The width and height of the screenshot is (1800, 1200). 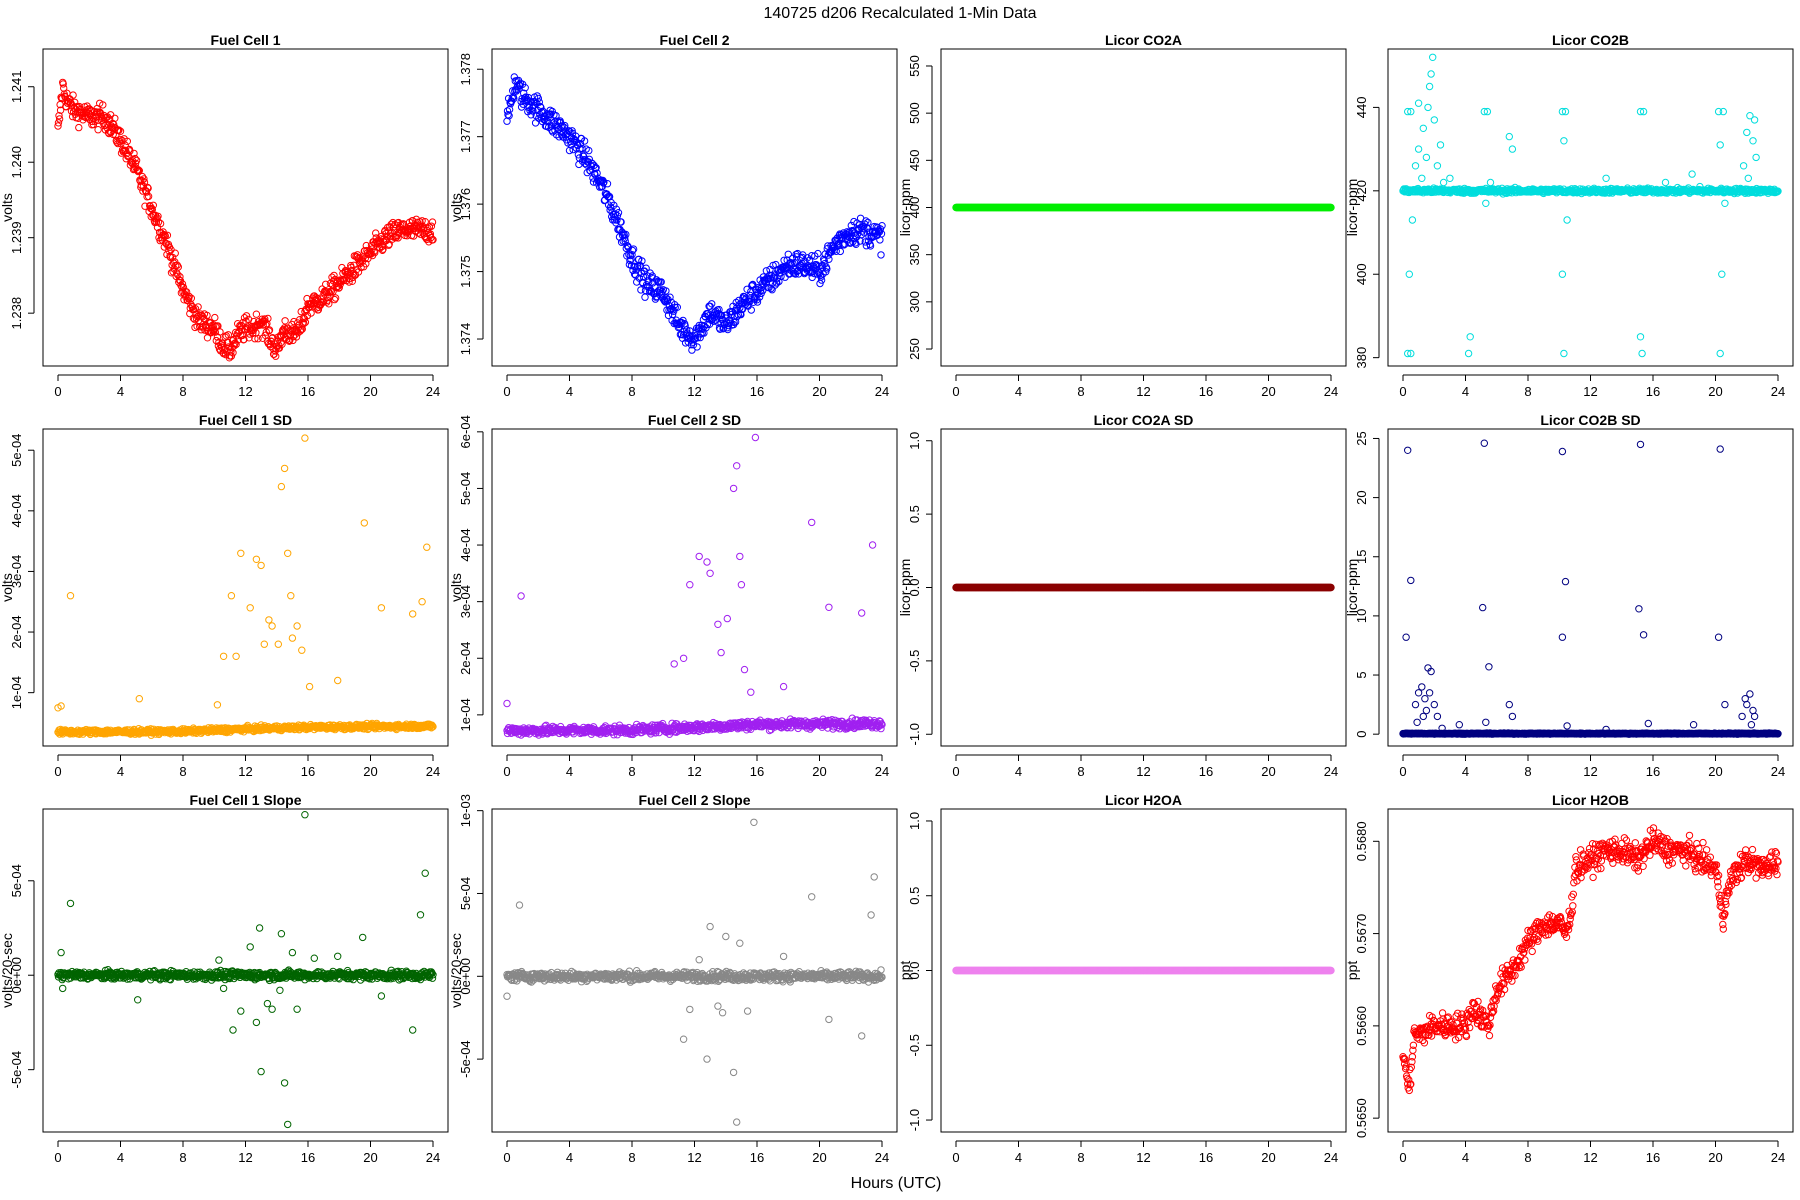 What do you see at coordinates (694, 420) in the screenshot?
I see `chart-title: Fuel Cell 2 SD` at bounding box center [694, 420].